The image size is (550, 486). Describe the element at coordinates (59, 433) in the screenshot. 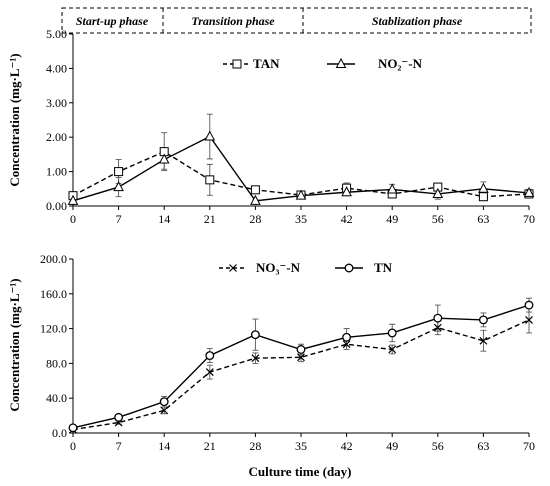

I see `bottom-y-tick-label: 0.0` at that location.